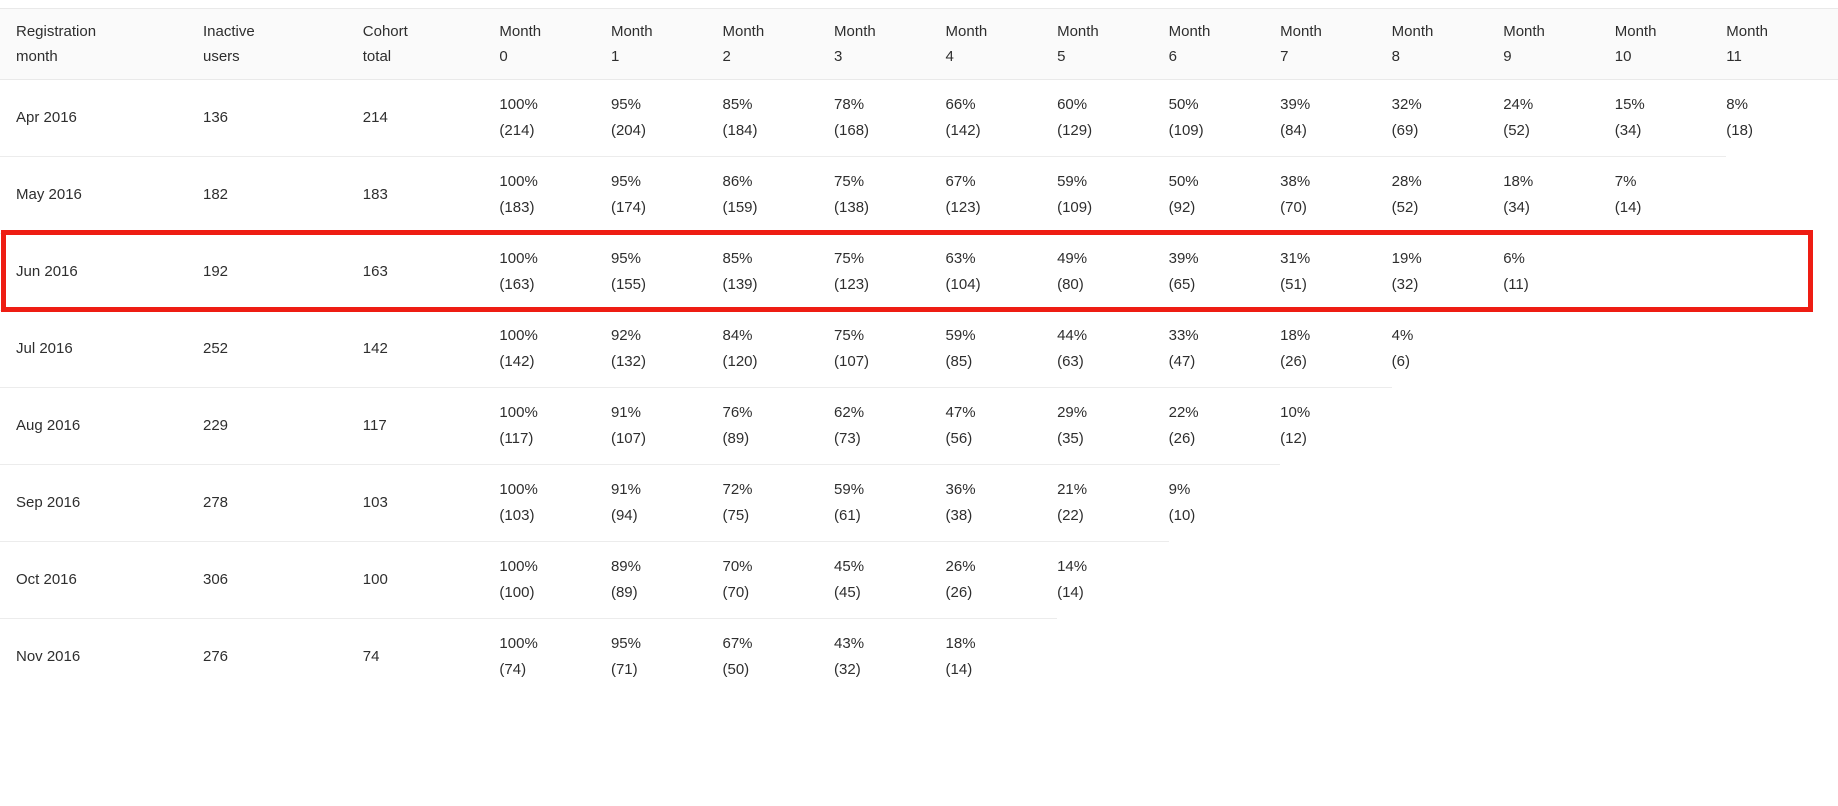 This screenshot has width=1838, height=806. I want to click on retention-count: (132), so click(628, 361).